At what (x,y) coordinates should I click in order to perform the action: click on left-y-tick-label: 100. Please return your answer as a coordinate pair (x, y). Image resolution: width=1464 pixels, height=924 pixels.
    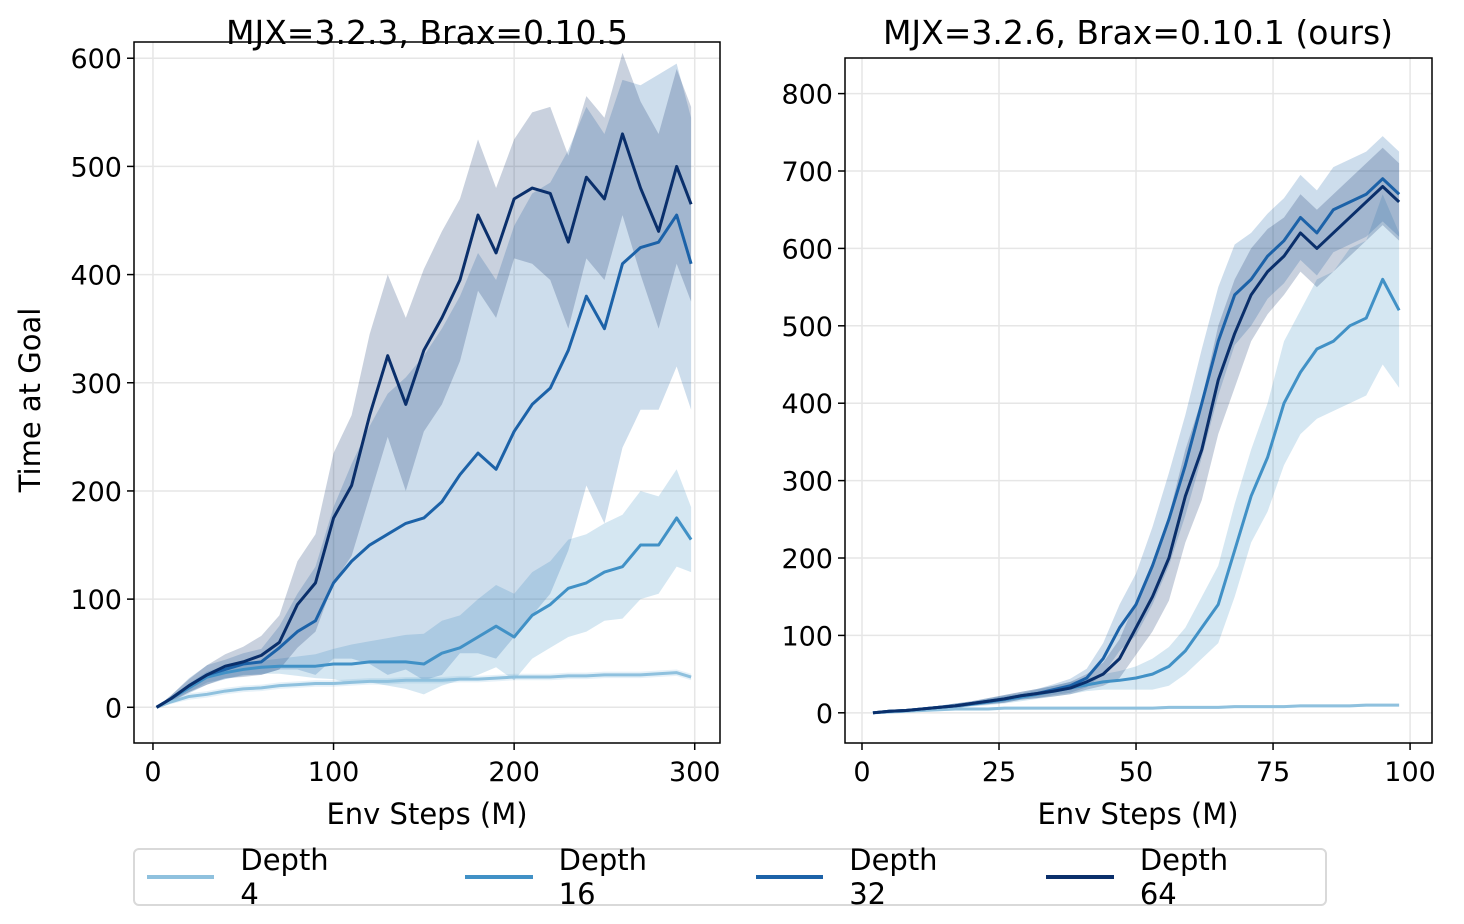
    Looking at the image, I should click on (96, 600).